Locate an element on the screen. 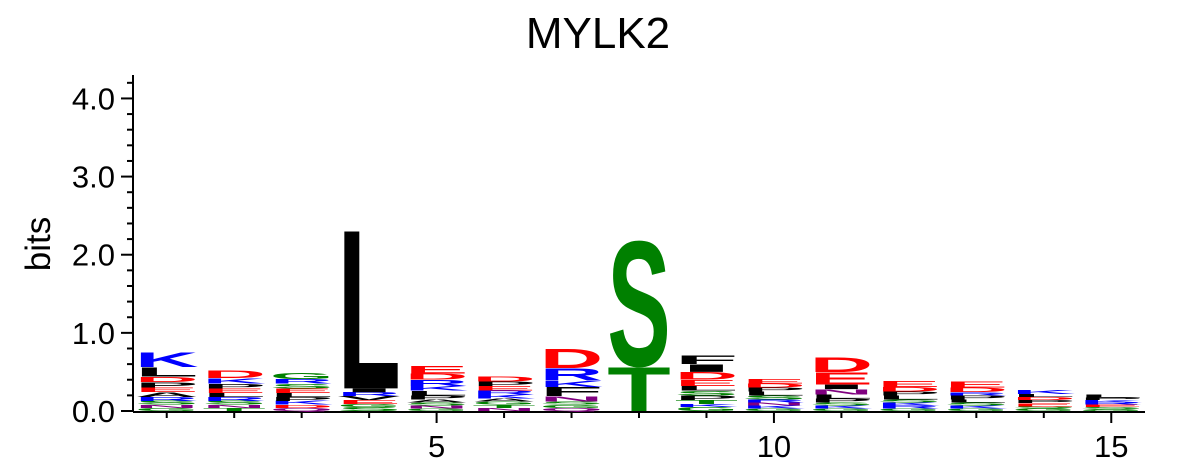 The height and width of the screenshot is (471, 1196). y-tick-label: 1.0 is located at coordinates (93, 333).